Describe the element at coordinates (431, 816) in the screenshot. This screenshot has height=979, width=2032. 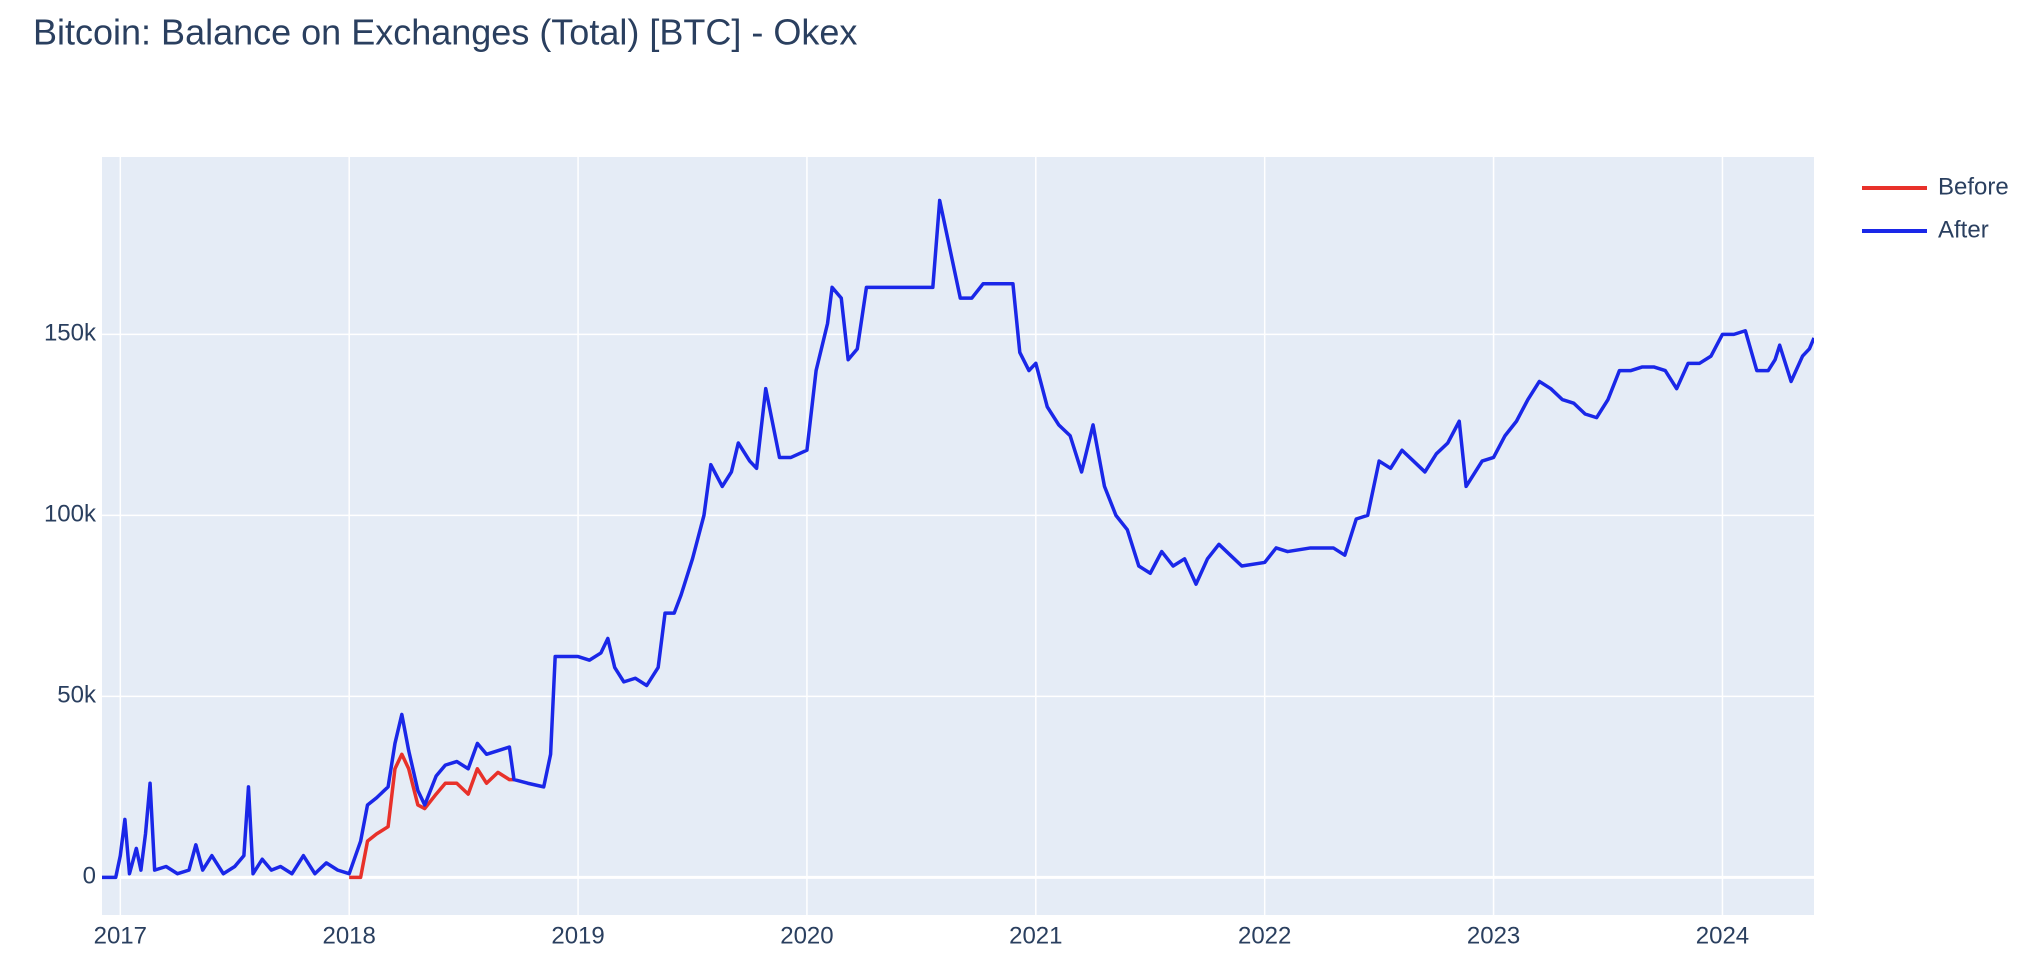
I see `series-line` at that location.